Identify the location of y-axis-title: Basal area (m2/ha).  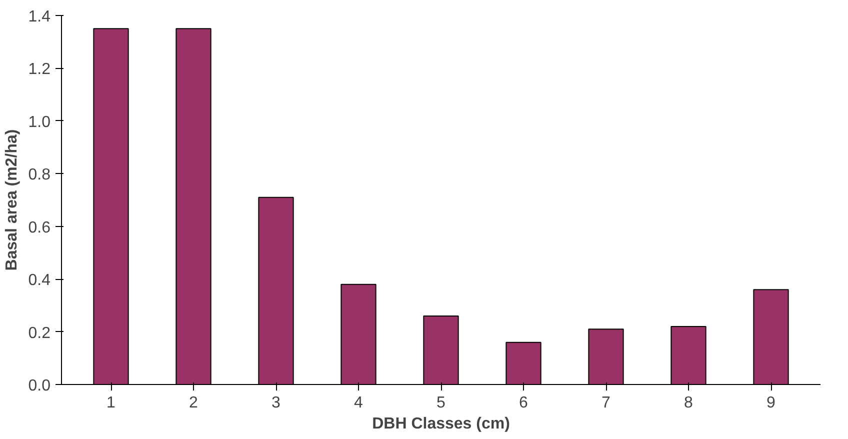
(11, 200).